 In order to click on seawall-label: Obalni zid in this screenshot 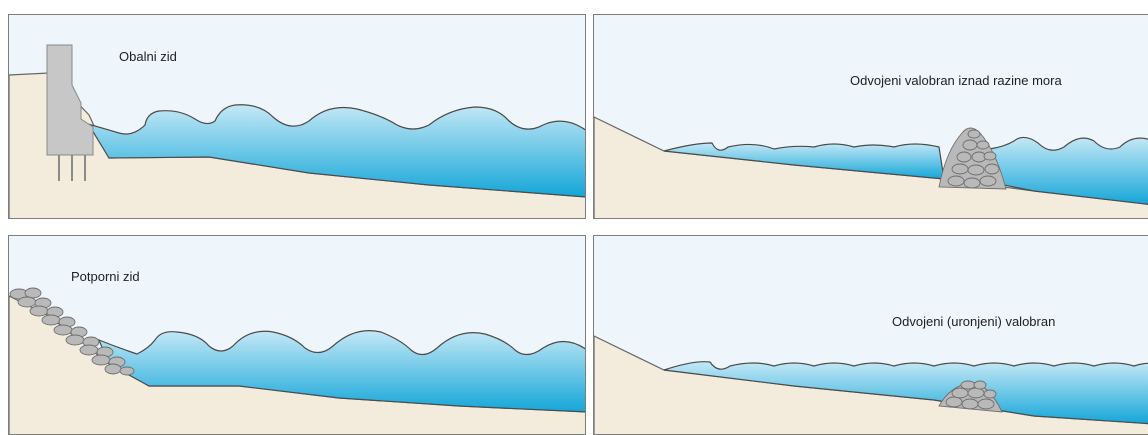, I will do `click(148, 56)`.